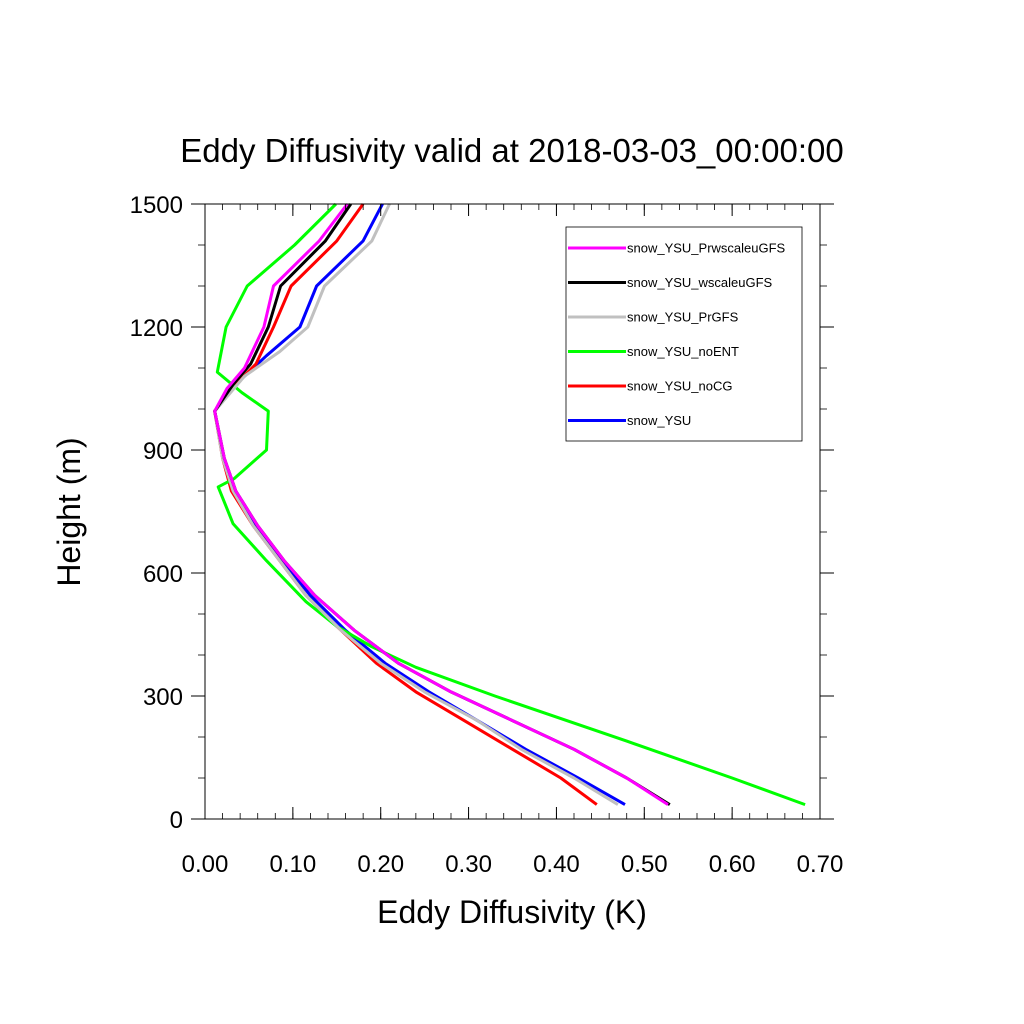  Describe the element at coordinates (732, 864) in the screenshot. I see `x-tick-label: 0.60` at that location.